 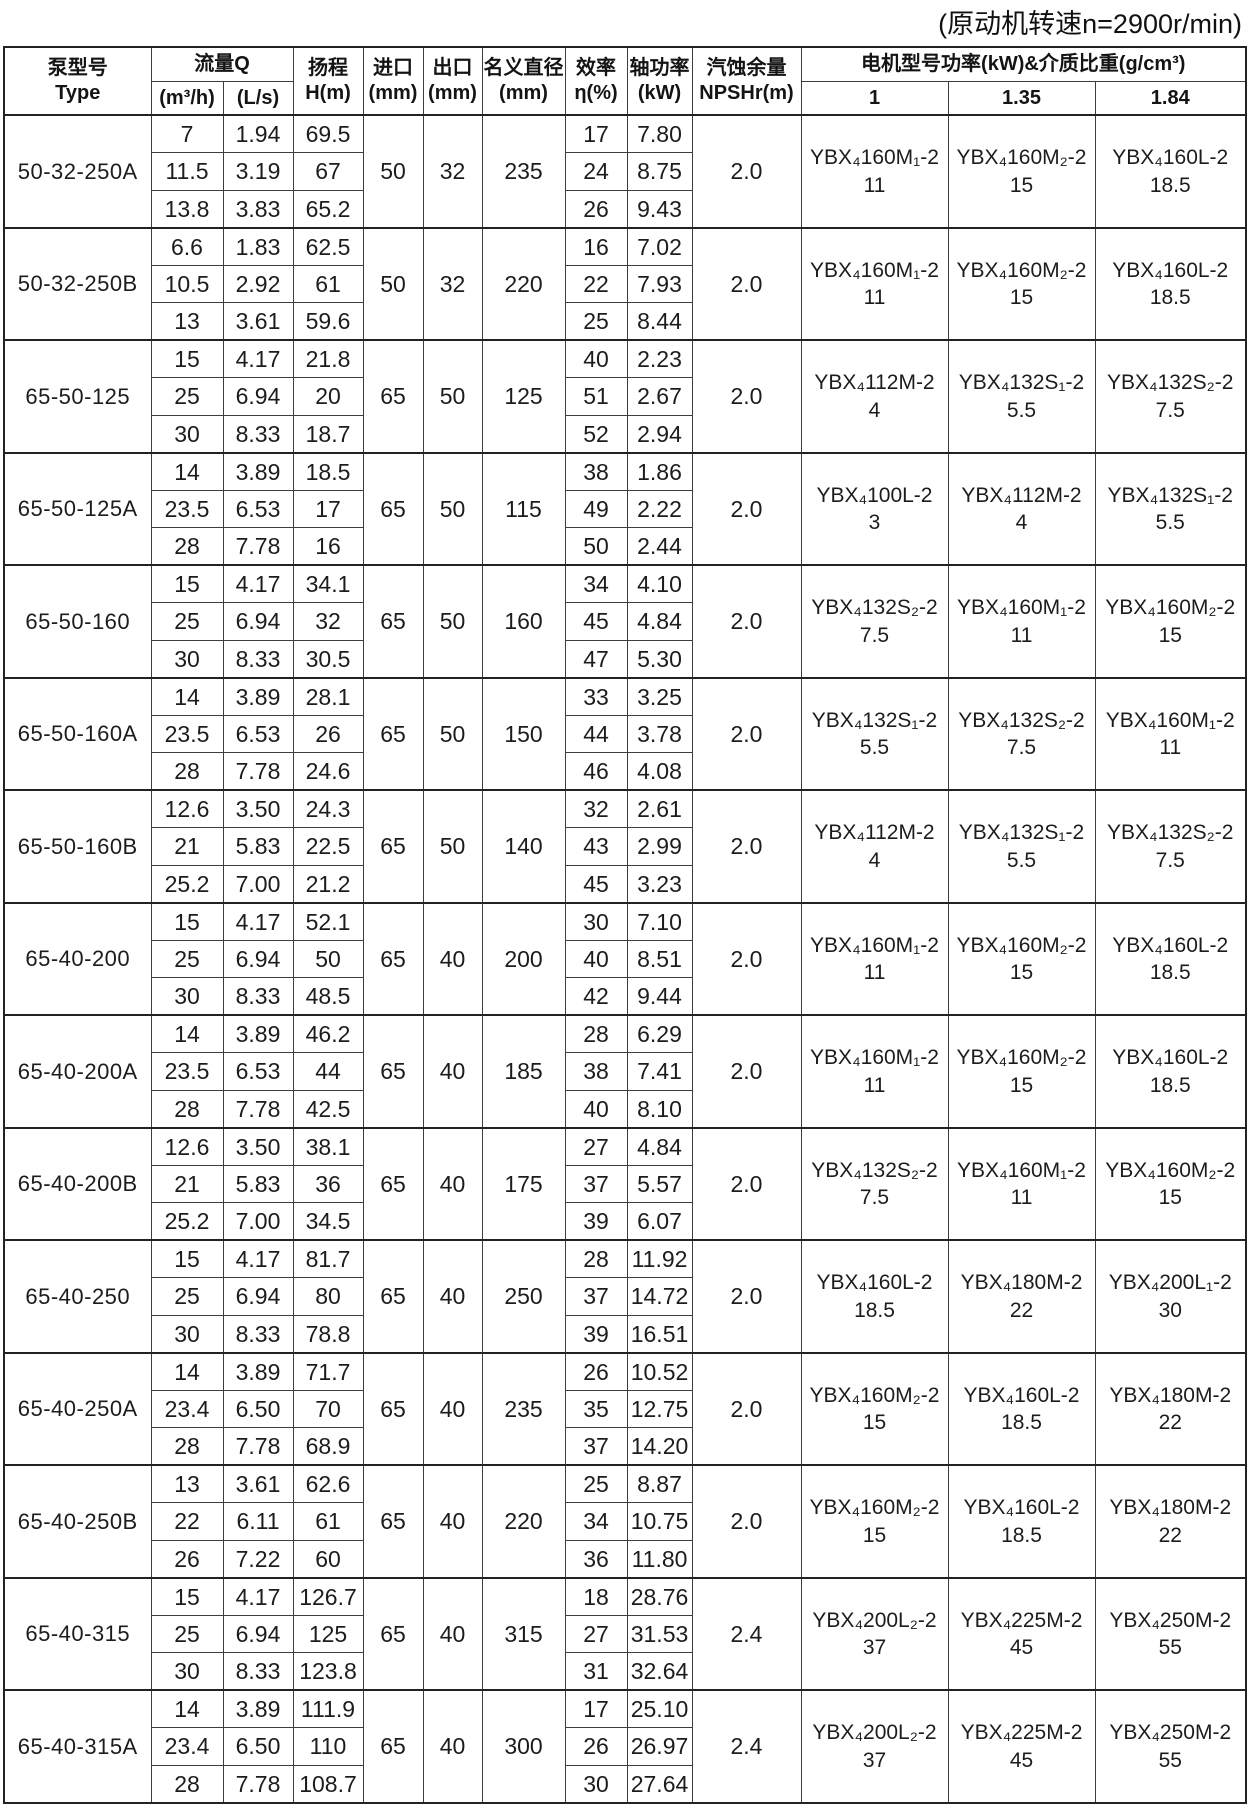 I want to click on efficiency-cell: 31, so click(x=596, y=1671).